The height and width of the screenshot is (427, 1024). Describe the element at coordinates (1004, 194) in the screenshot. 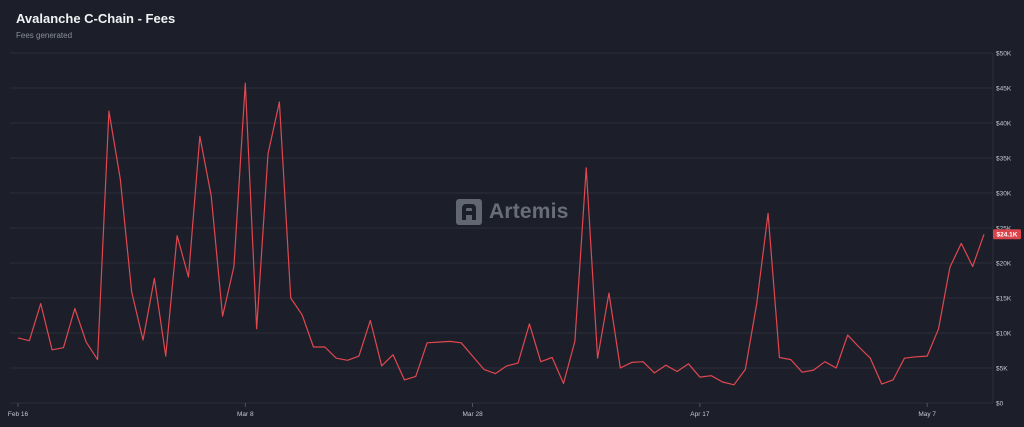

I see `y-tick-label: $30K` at that location.